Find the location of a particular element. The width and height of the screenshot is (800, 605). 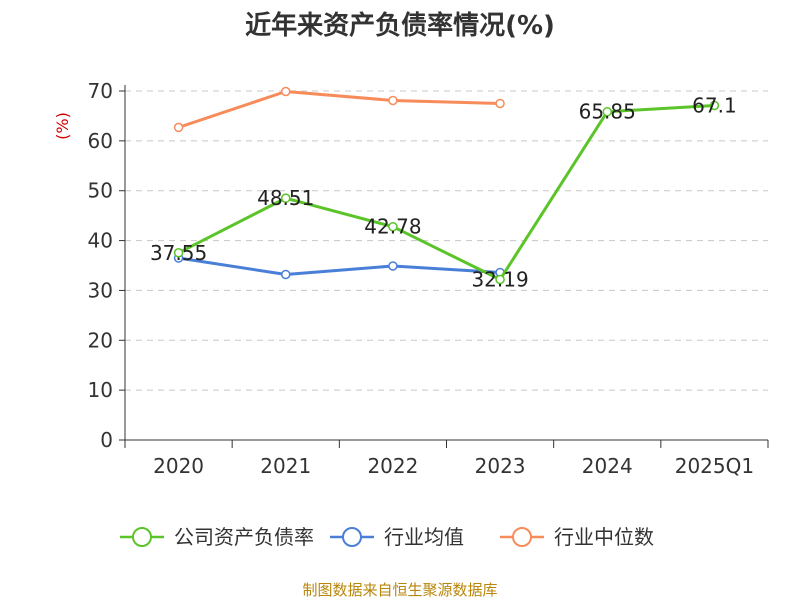

y-tick-label: 20 is located at coordinates (100, 340).